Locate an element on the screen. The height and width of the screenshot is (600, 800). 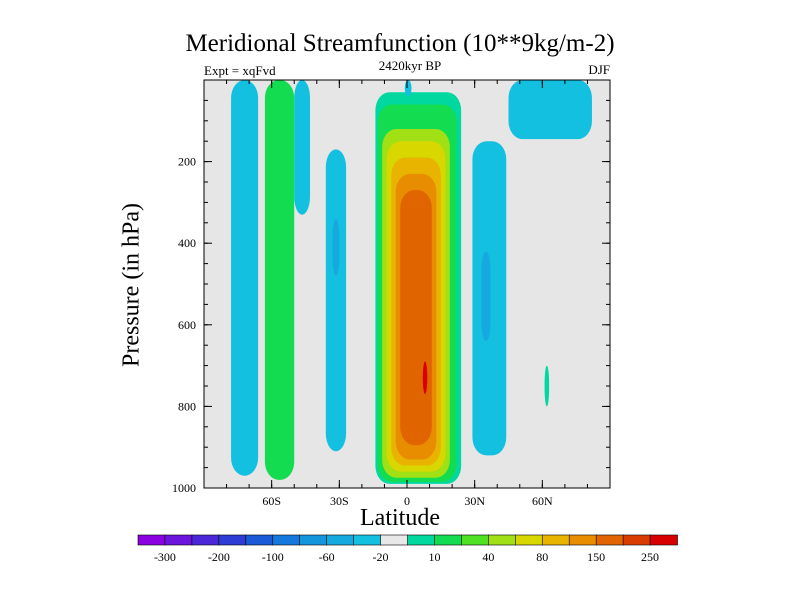
contour-region-green-cell-60s is located at coordinates (279, 280).